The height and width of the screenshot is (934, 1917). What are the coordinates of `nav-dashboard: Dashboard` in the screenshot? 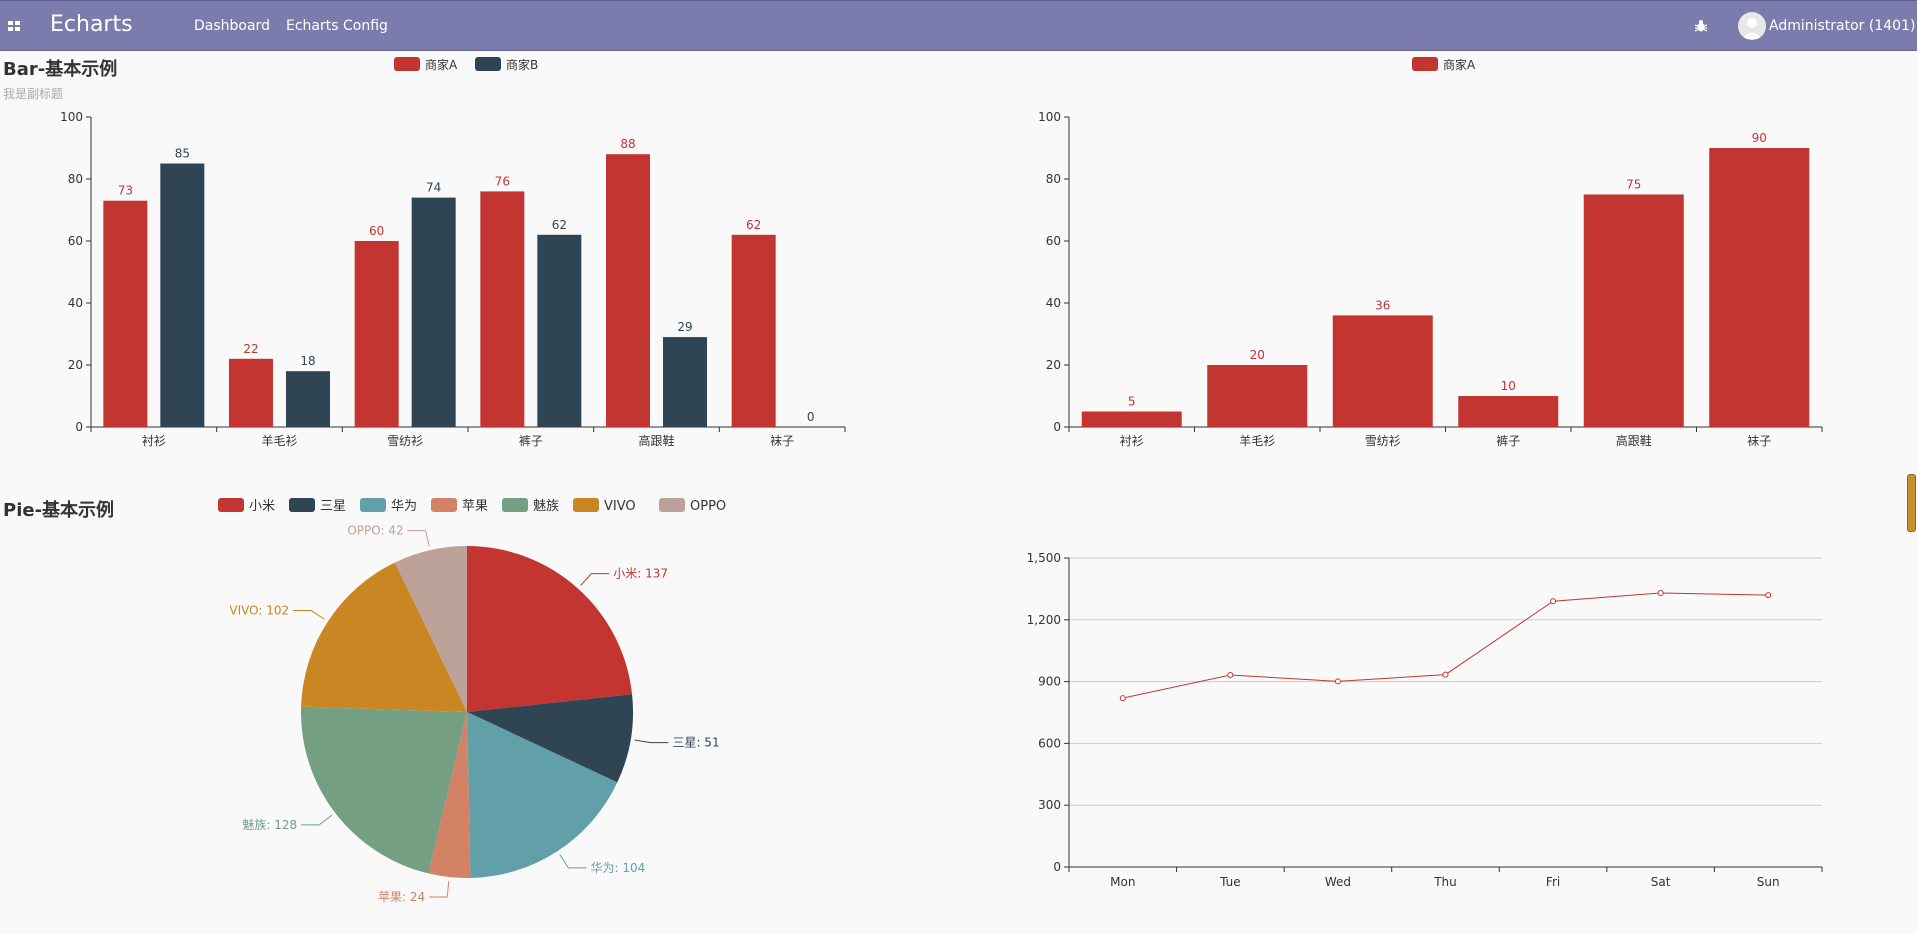 It's located at (232, 26).